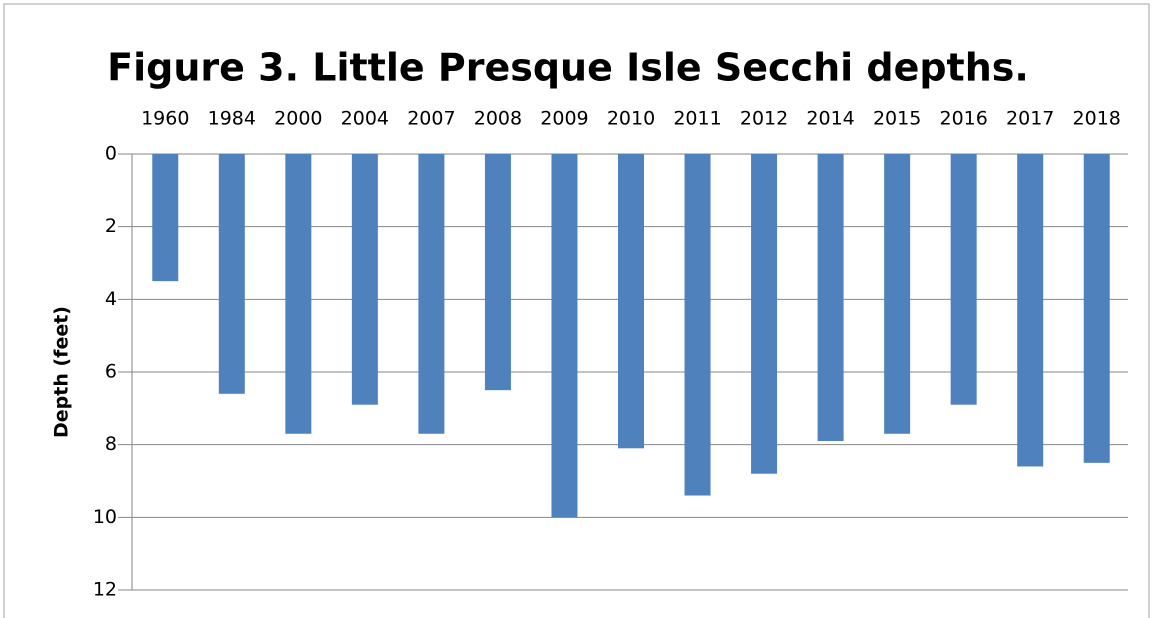 This screenshot has height=618, width=1153. Describe the element at coordinates (1097, 119) in the screenshot. I see `x-tick-label: 2018` at that location.